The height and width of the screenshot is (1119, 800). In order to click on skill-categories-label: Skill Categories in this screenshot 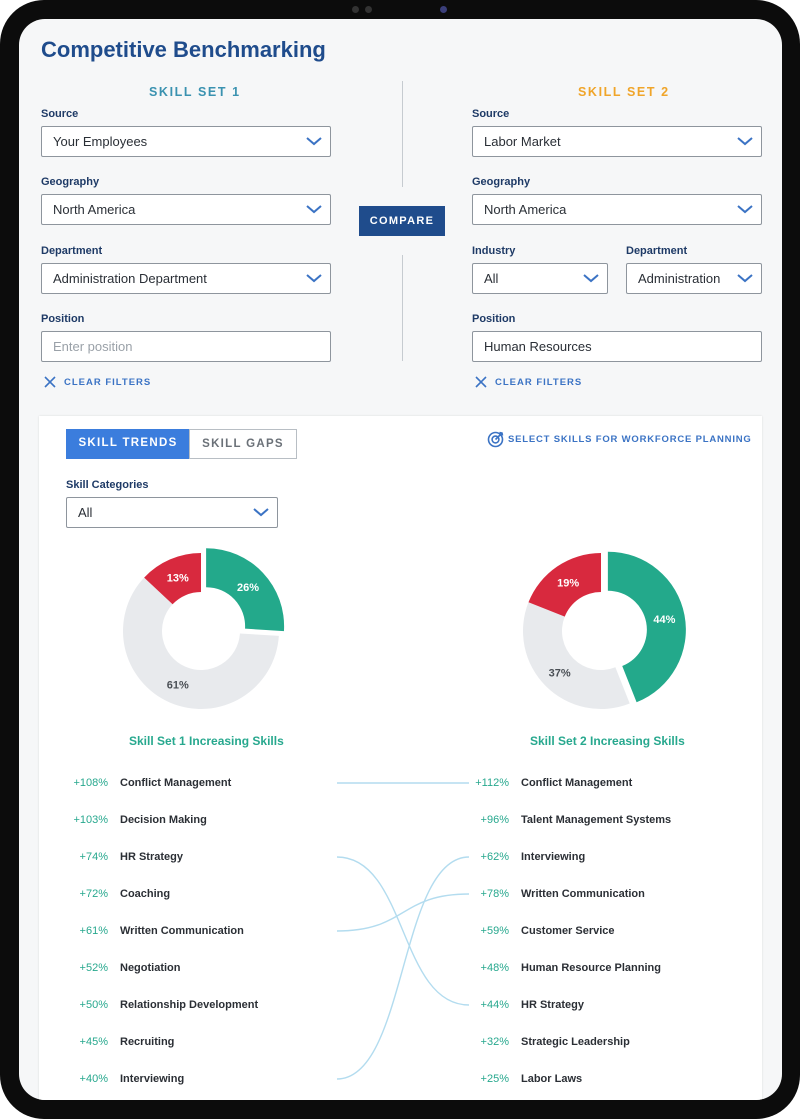, I will do `click(107, 485)`.